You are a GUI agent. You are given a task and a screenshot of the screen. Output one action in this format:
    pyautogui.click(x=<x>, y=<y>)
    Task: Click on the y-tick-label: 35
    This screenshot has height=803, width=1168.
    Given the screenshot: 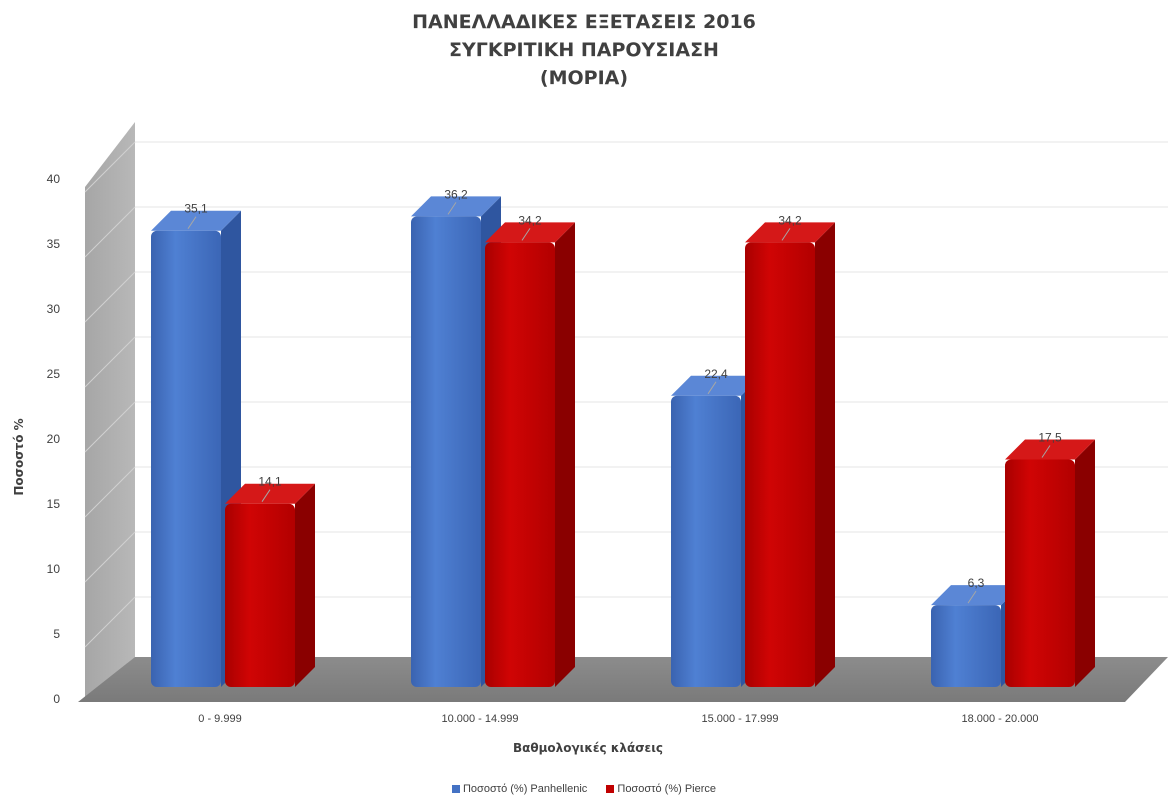 What is the action you would take?
    pyautogui.click(x=54, y=244)
    